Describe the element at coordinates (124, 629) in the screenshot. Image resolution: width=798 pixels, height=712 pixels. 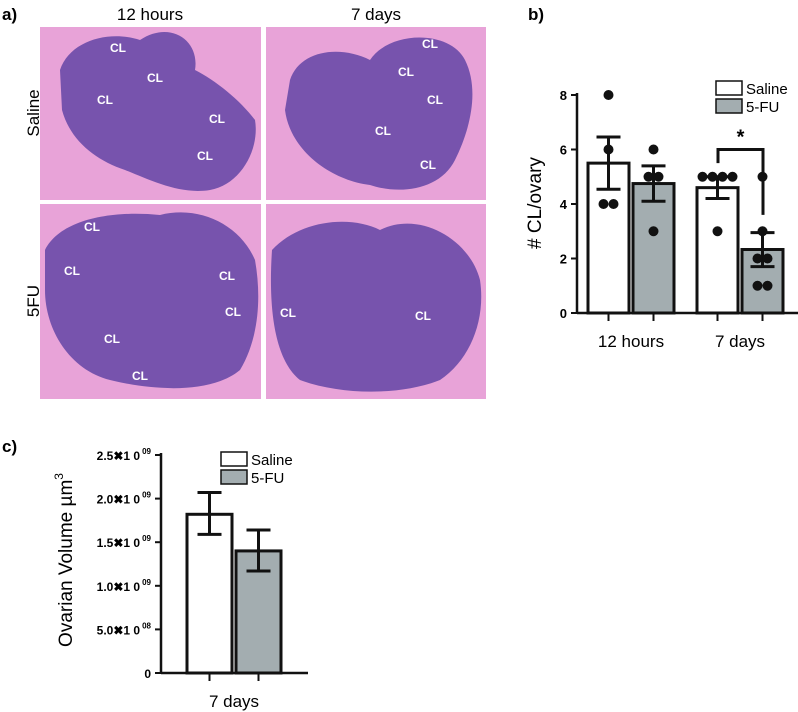
I see `y-tick-label: 5.0✖1 0 08` at that location.